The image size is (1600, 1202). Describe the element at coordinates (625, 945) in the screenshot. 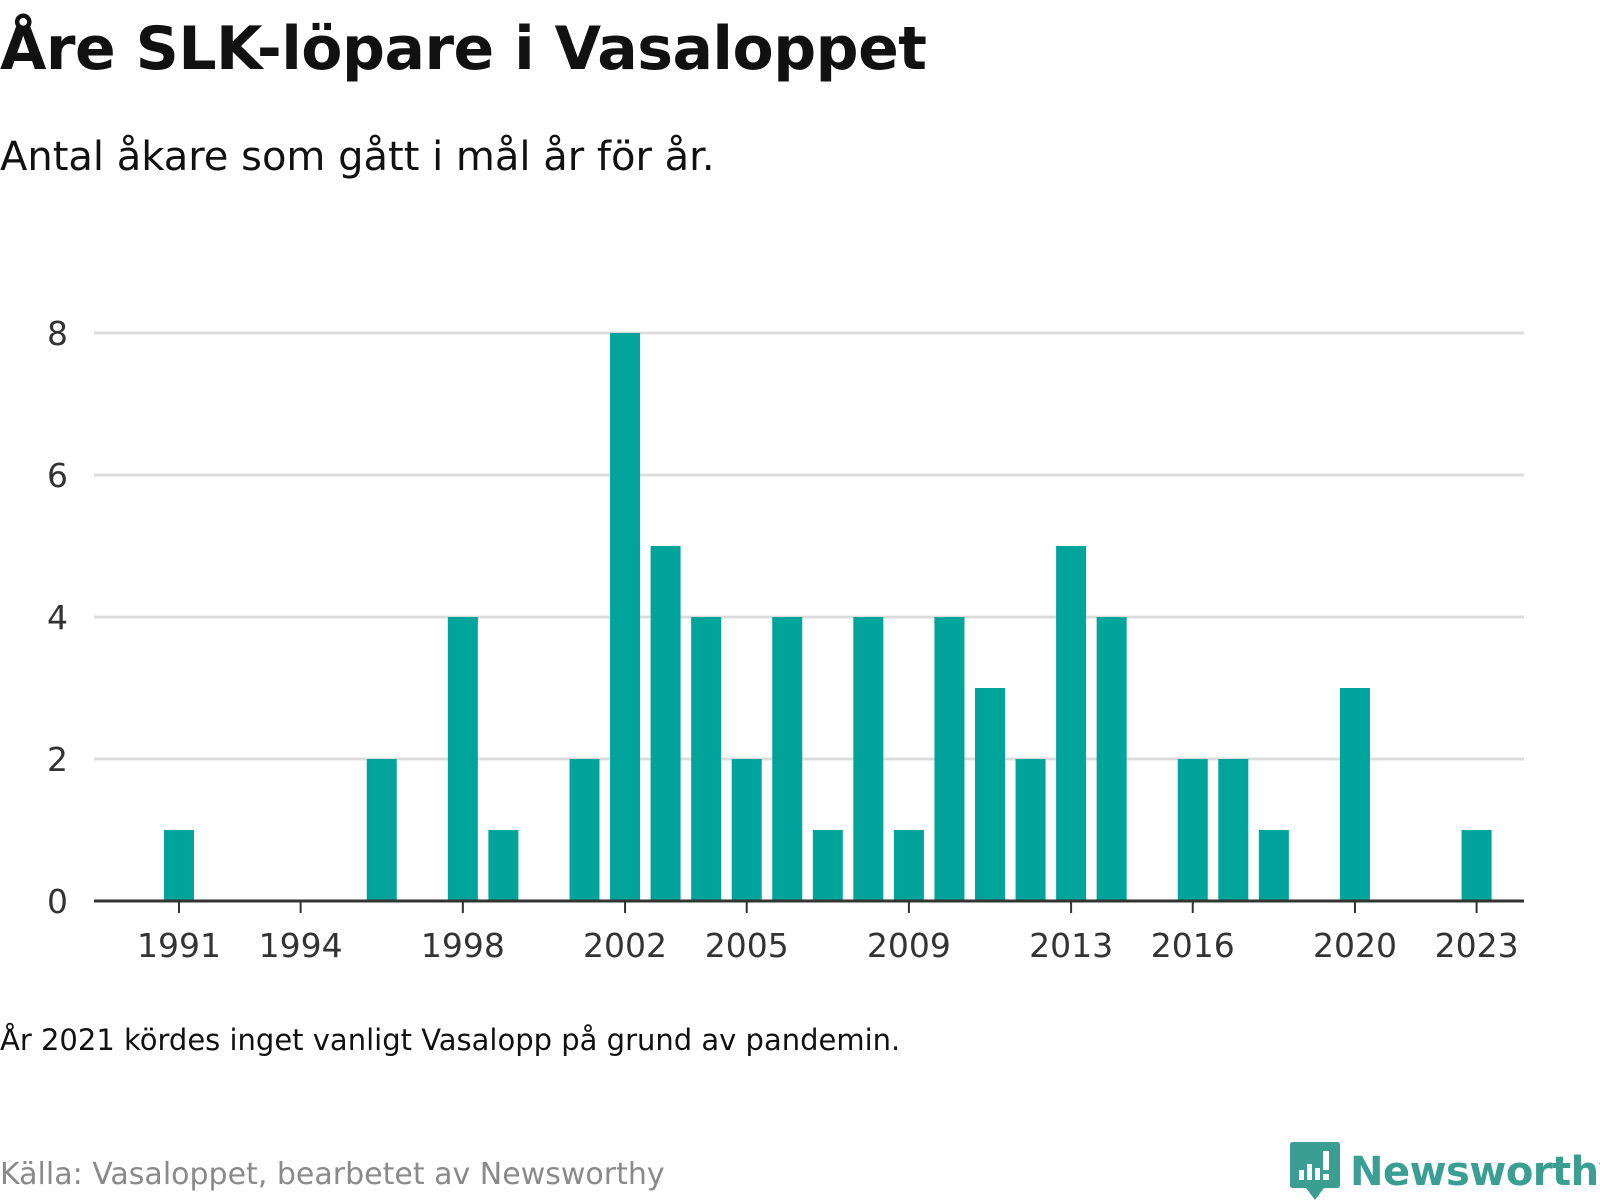

I see `x-tick-label: 2002` at that location.